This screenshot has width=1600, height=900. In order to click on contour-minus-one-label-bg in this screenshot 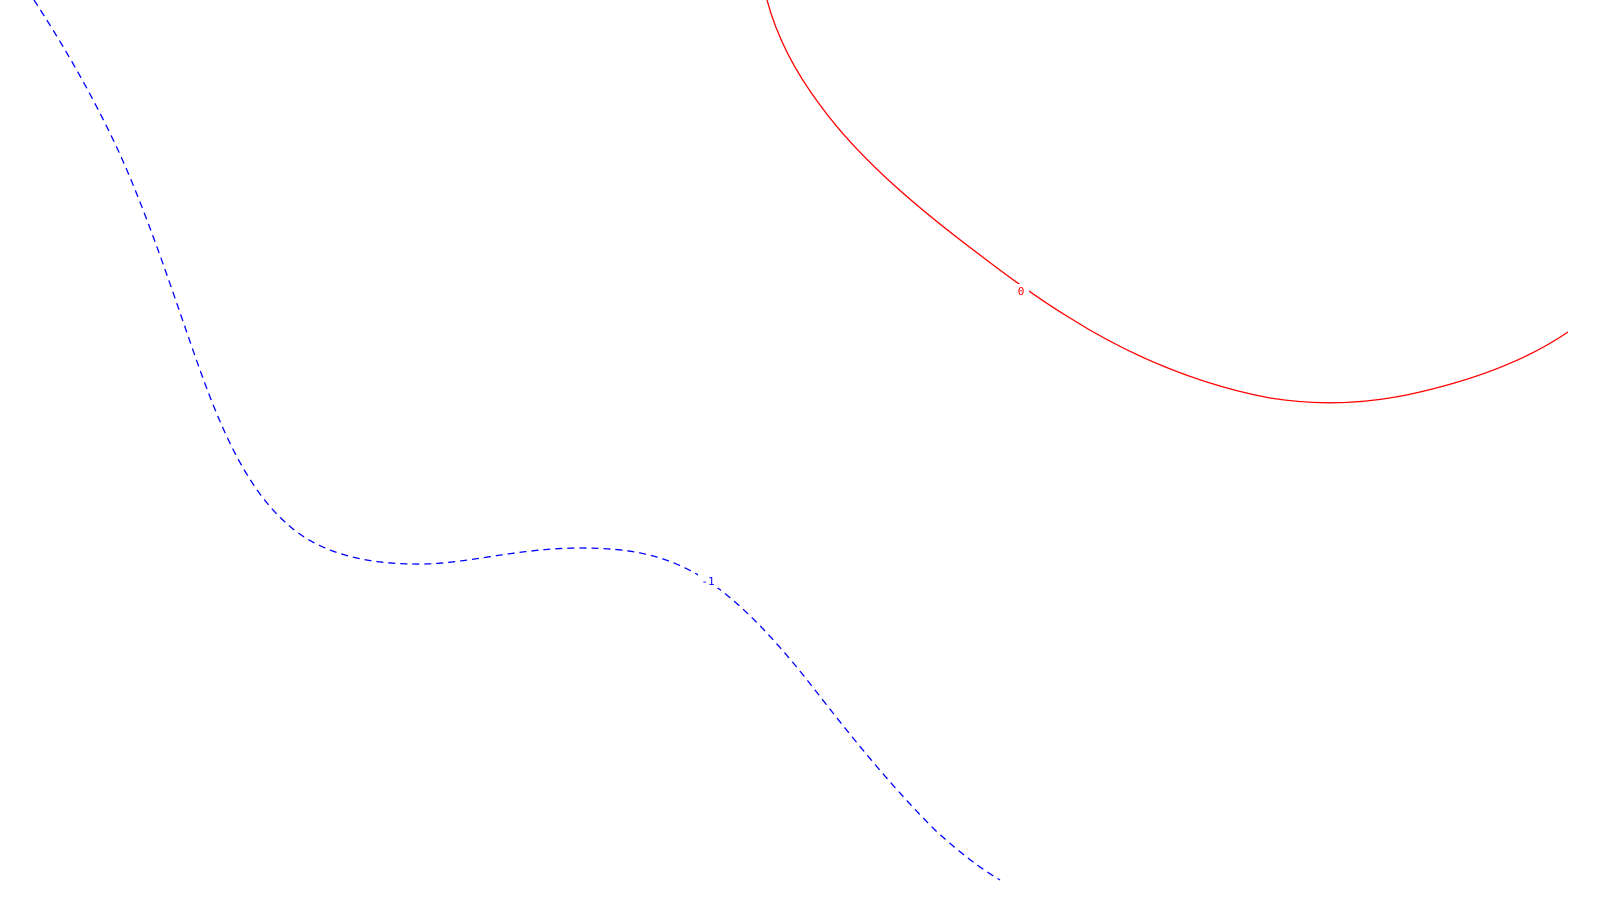, I will do `click(708, 581)`.